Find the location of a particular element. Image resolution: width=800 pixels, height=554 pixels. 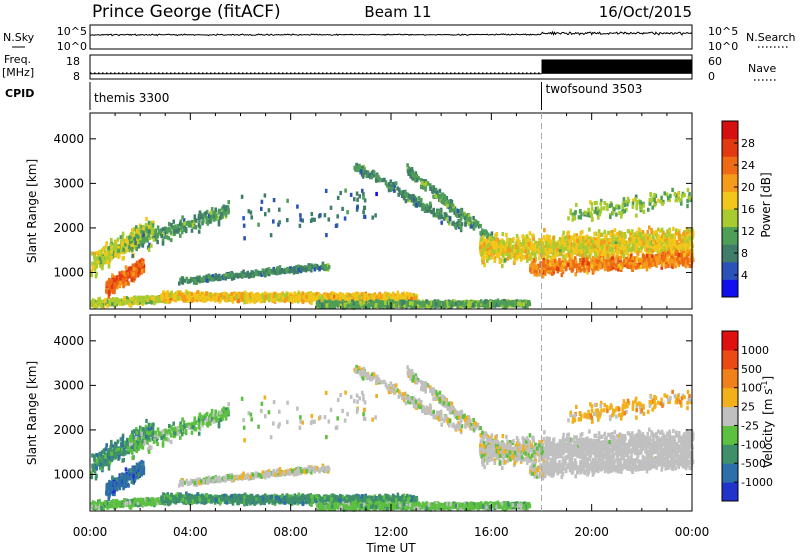

freq-tick-bottom: 8 is located at coordinates (76, 76).